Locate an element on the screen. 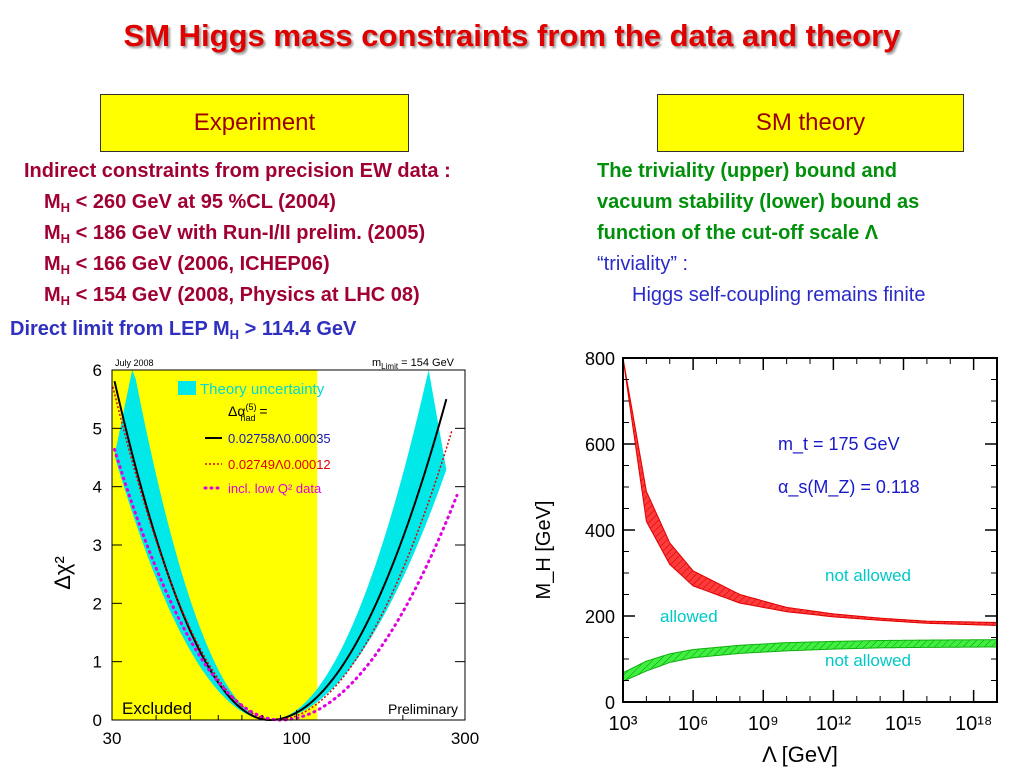 This screenshot has height=768, width=1024. x-tick-label: 10¹⁵ is located at coordinates (903, 724).